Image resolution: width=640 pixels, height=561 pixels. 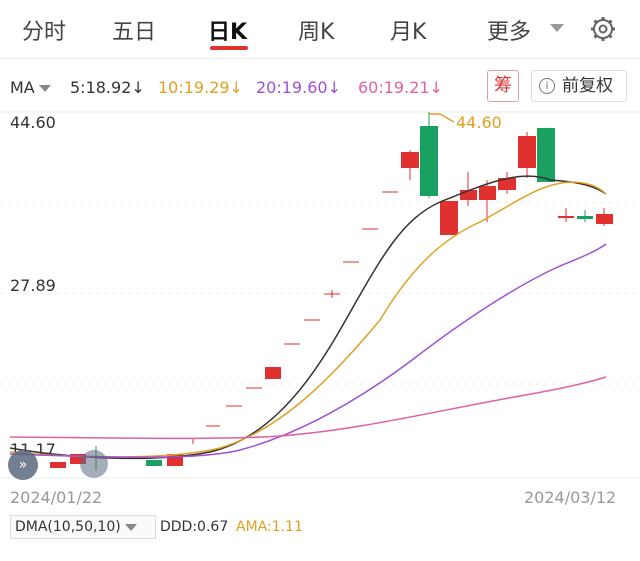 I want to click on x-axis-start-label: 2024/01/22, so click(x=56, y=497).